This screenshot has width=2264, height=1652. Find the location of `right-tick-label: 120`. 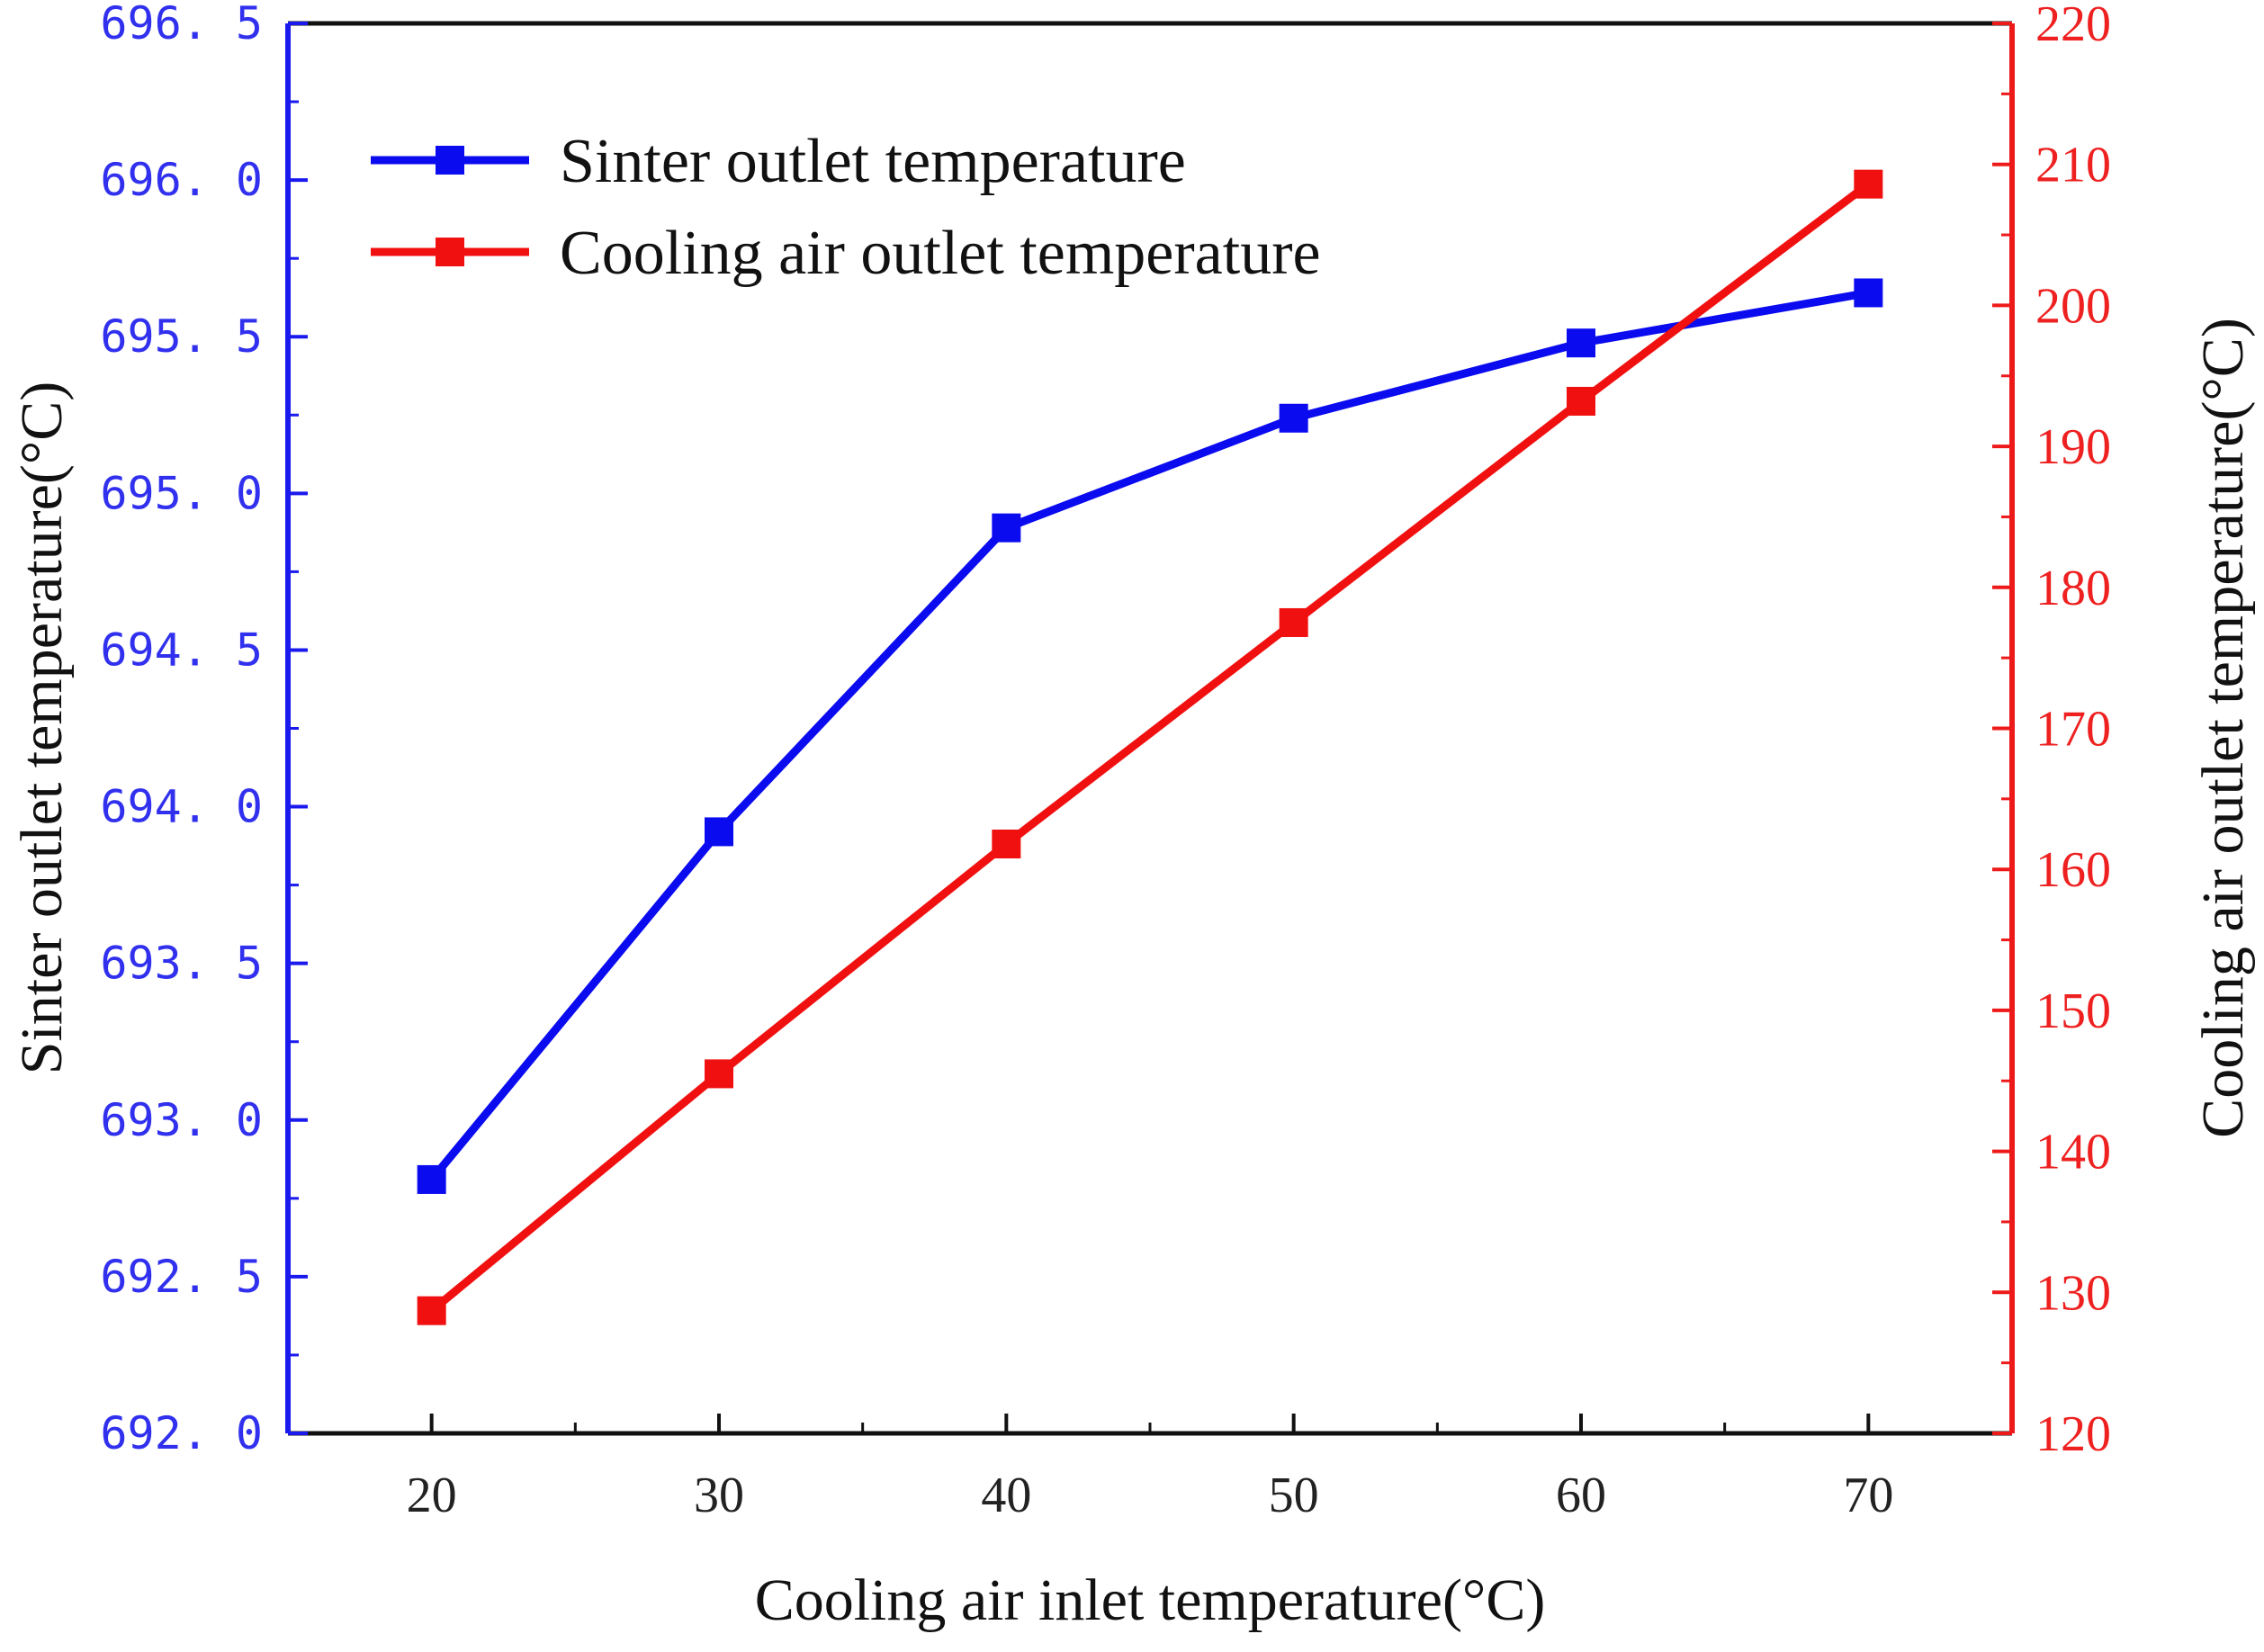

right-tick-label: 120 is located at coordinates (2073, 1434).